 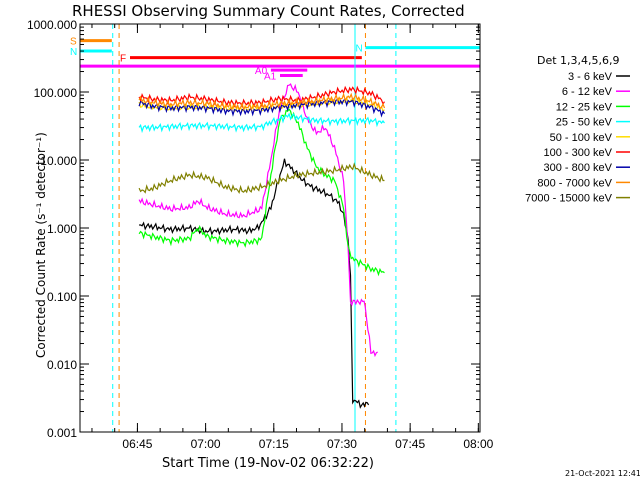 I want to click on y-tick-label: 1.000, so click(x=62, y=229).